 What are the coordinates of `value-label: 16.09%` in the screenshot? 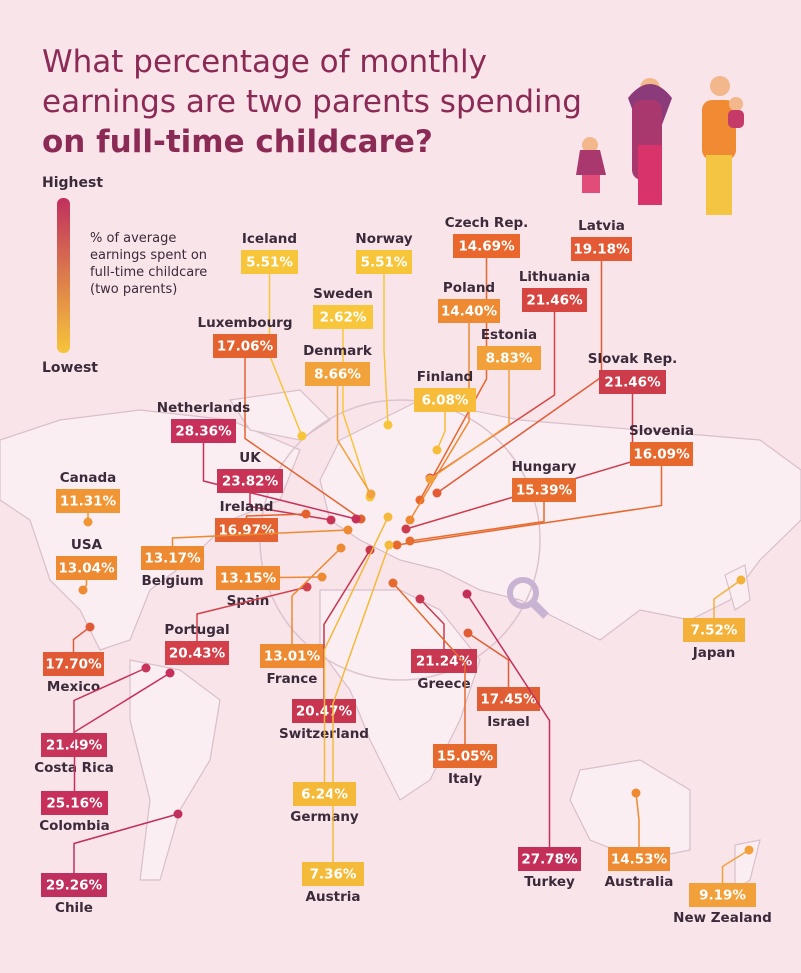 It's located at (661, 455).